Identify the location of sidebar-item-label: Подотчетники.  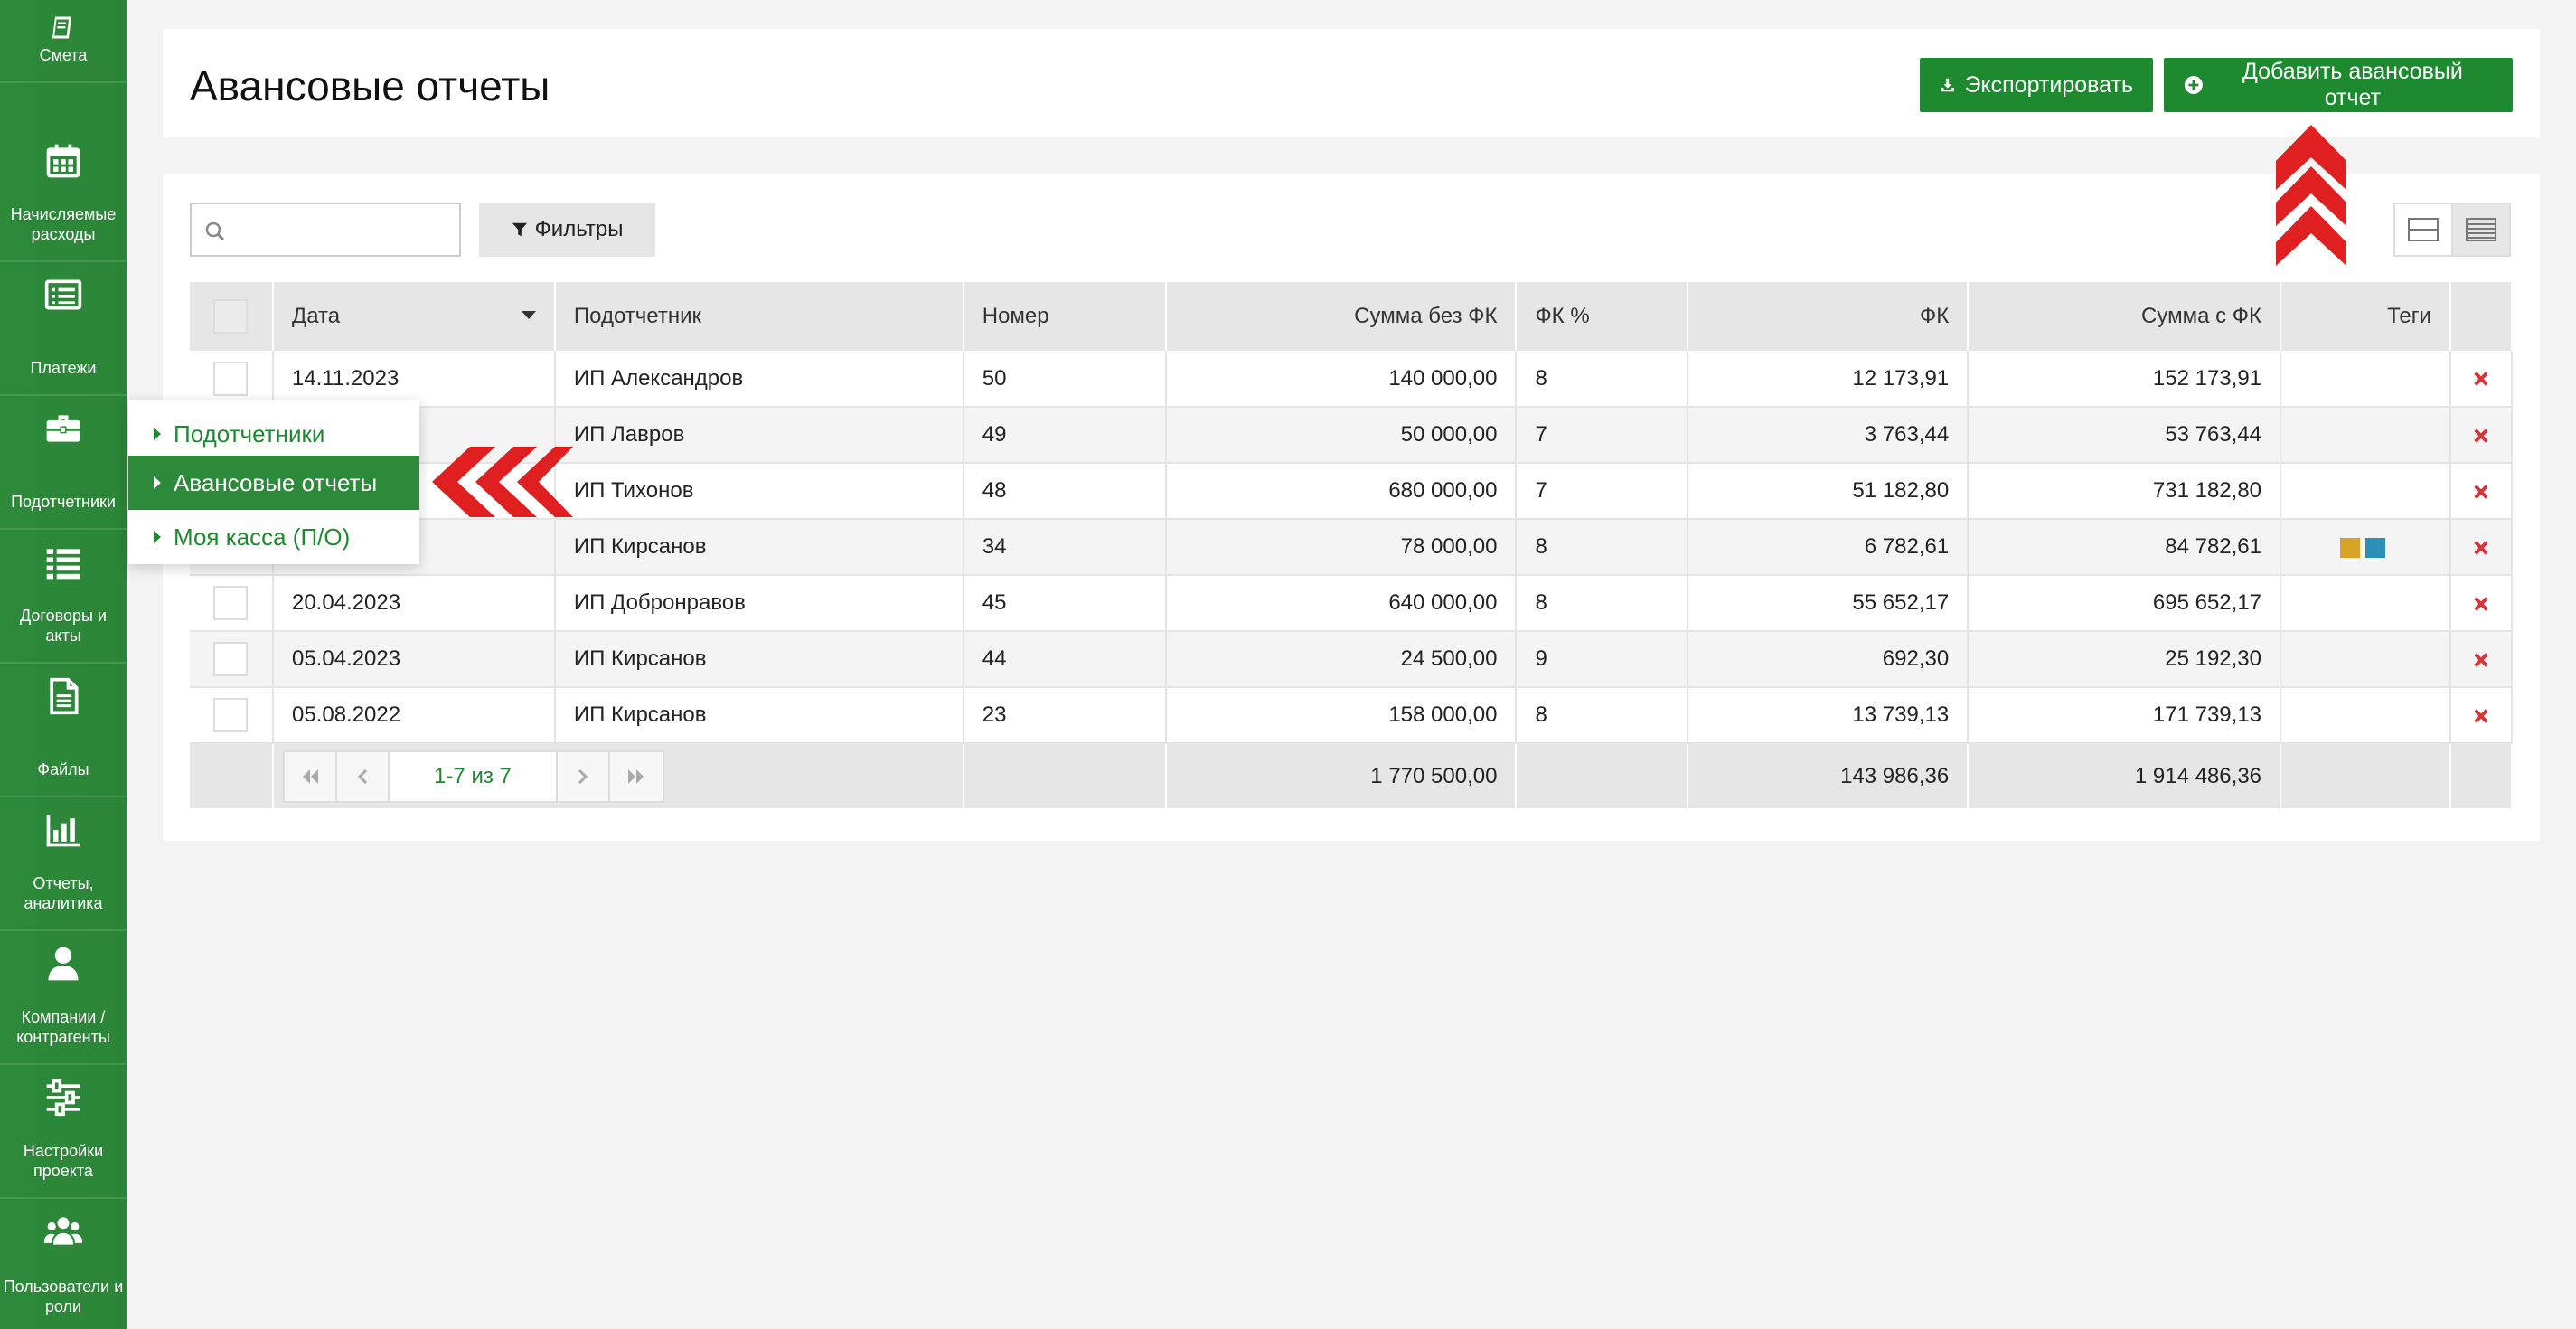
(63, 502).